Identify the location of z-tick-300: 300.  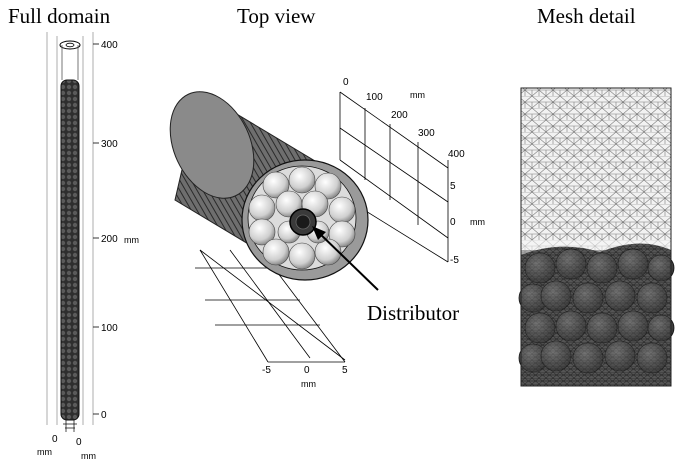
(109, 144).